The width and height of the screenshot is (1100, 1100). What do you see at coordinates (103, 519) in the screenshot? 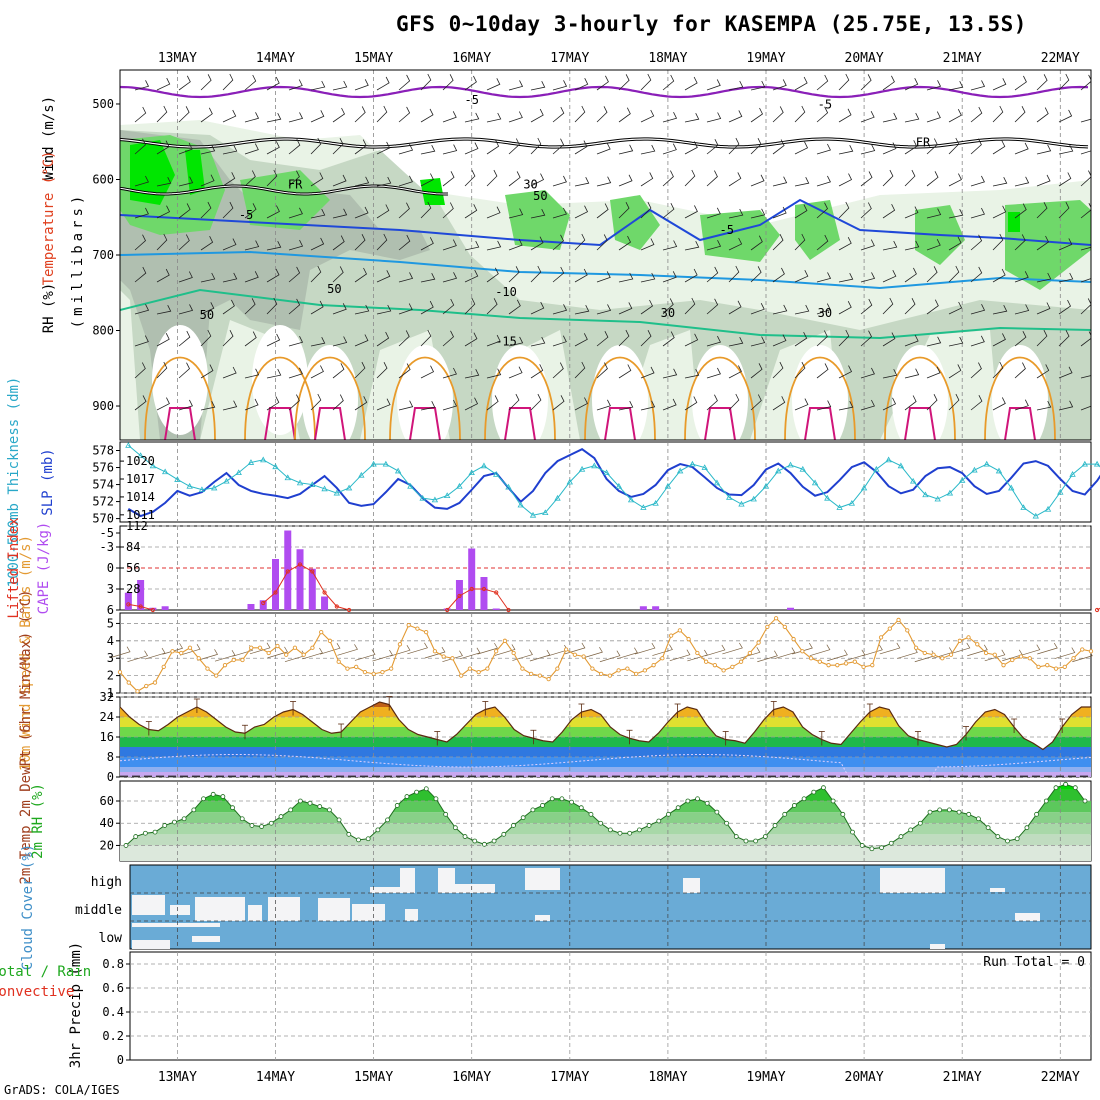
I see `thickness-tick: 570` at bounding box center [103, 519].